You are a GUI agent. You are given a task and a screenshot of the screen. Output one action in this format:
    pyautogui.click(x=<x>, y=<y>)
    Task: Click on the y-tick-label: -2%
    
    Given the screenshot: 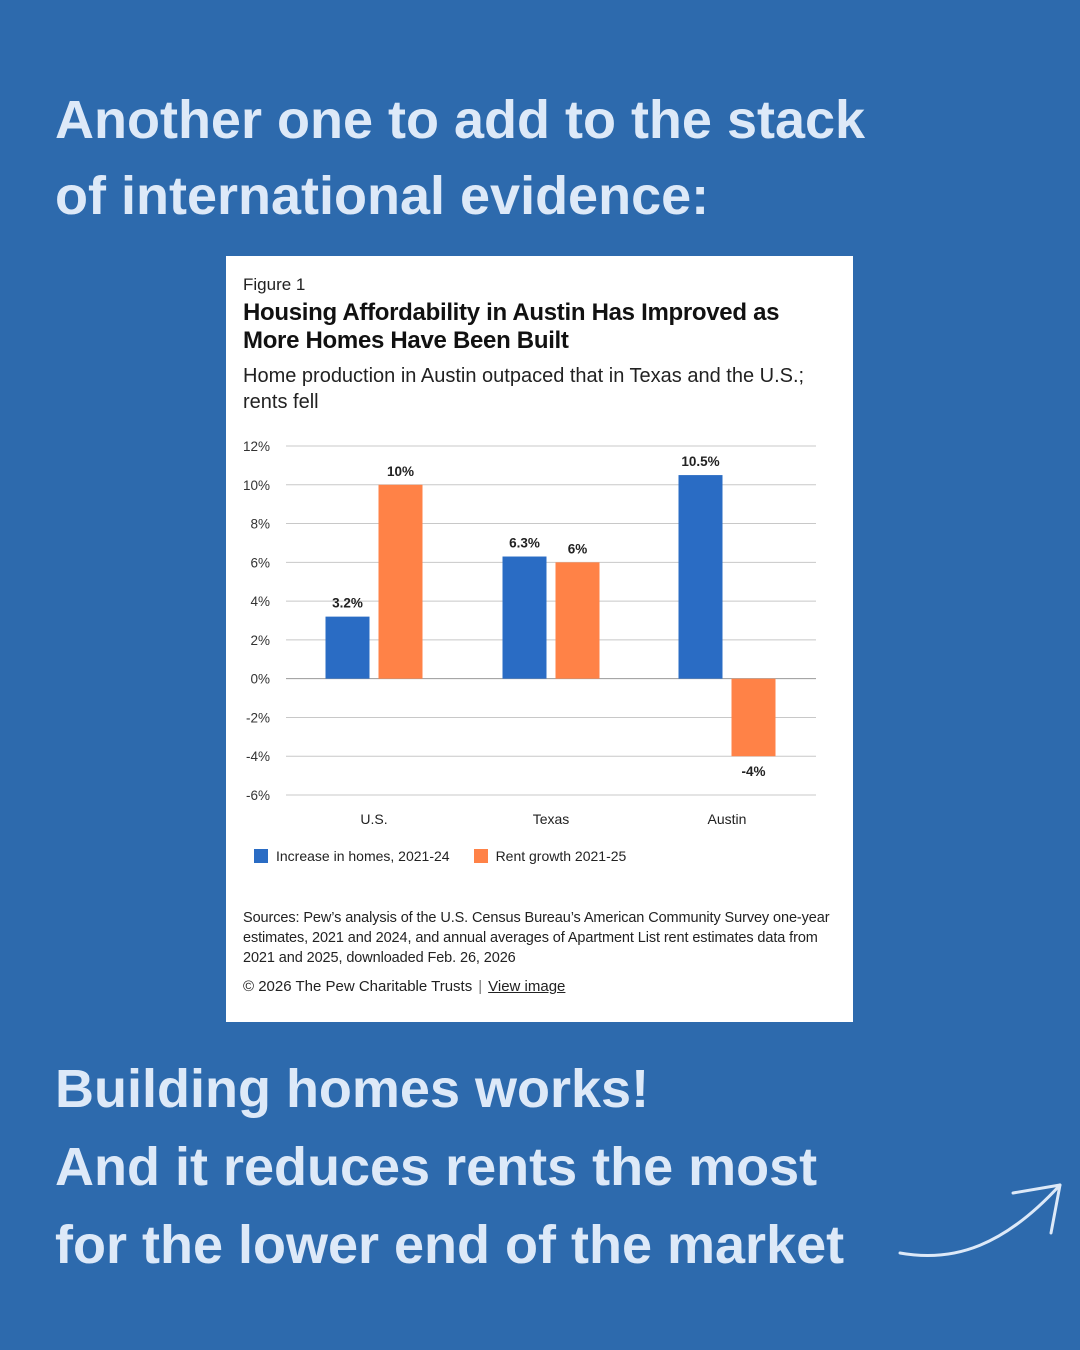 What is the action you would take?
    pyautogui.click(x=258, y=717)
    